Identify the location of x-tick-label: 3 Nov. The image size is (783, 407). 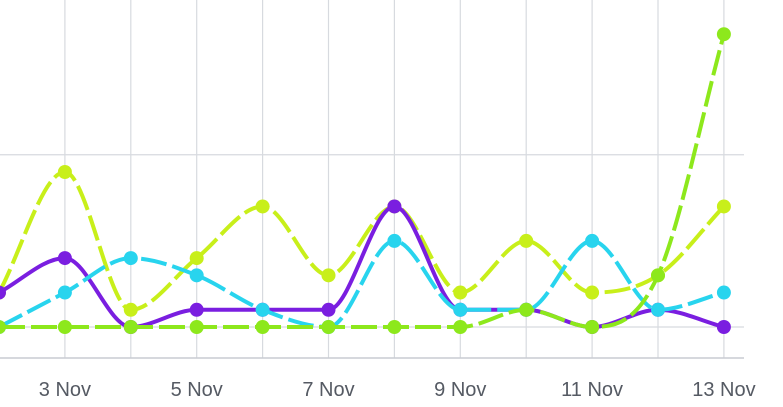
(65, 390).